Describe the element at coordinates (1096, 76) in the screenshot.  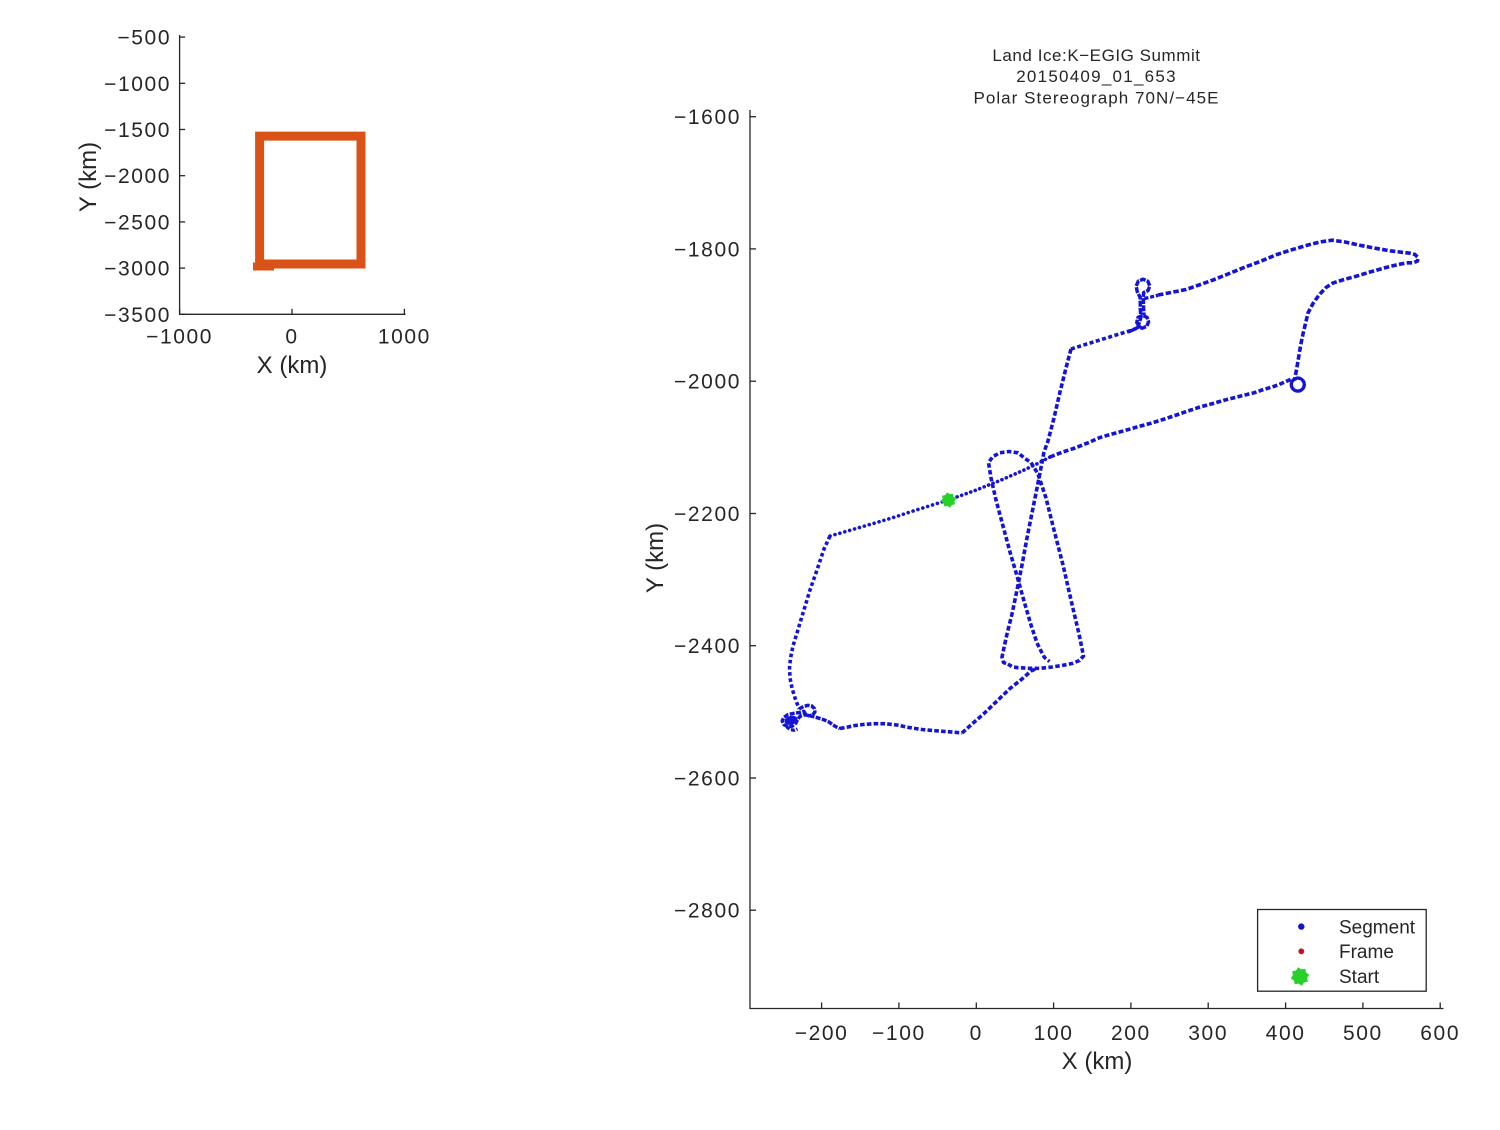
I see `svg-text: 20150409_01_653` at that location.